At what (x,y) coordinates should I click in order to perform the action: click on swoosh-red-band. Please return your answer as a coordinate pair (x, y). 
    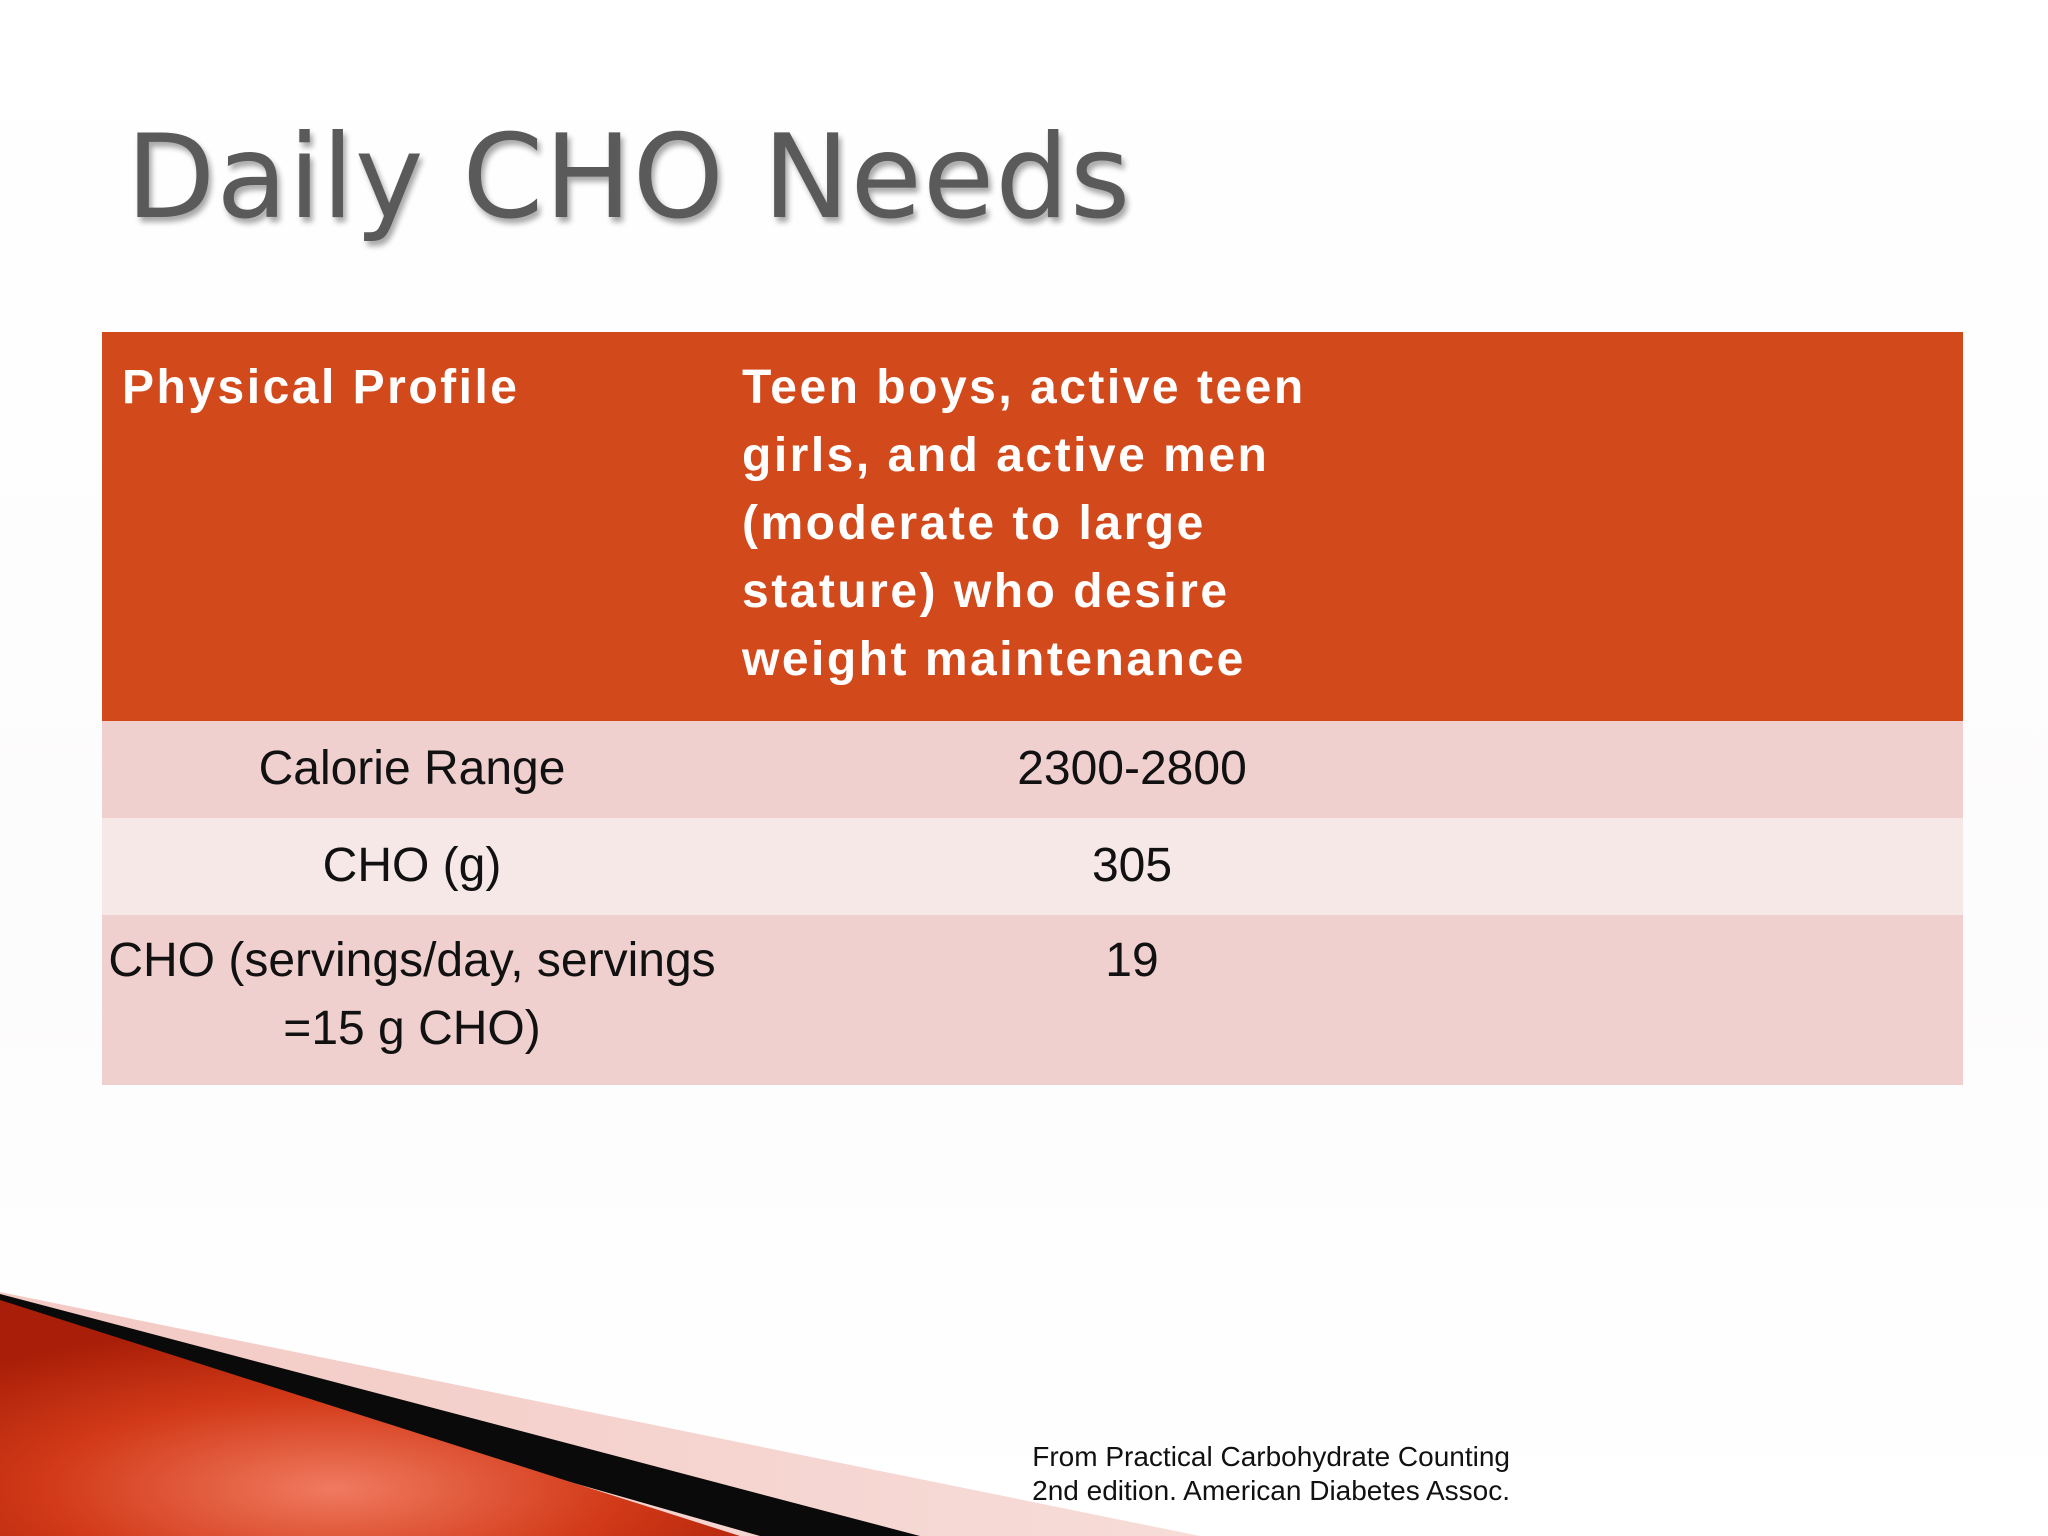
    Looking at the image, I should click on (370, 1418).